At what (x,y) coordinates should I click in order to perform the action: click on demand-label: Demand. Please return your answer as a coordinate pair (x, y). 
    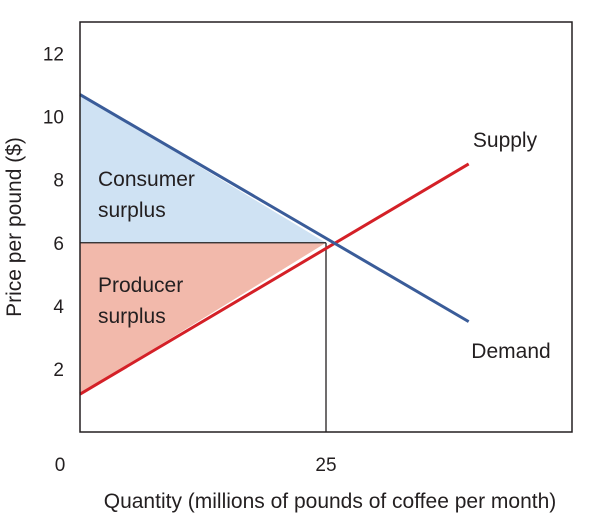
    Looking at the image, I should click on (510, 351).